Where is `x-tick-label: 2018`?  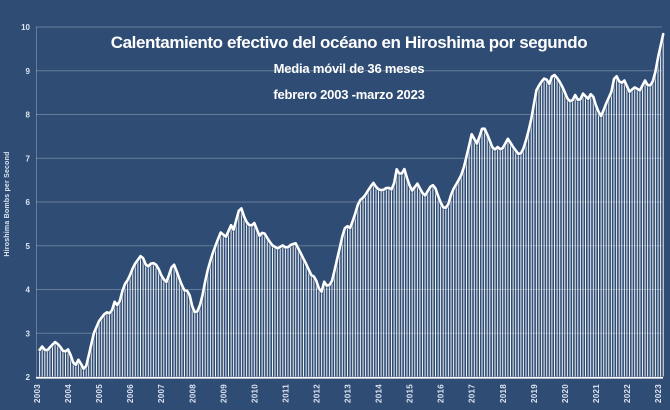
x-tick-label: 2018 is located at coordinates (503, 393).